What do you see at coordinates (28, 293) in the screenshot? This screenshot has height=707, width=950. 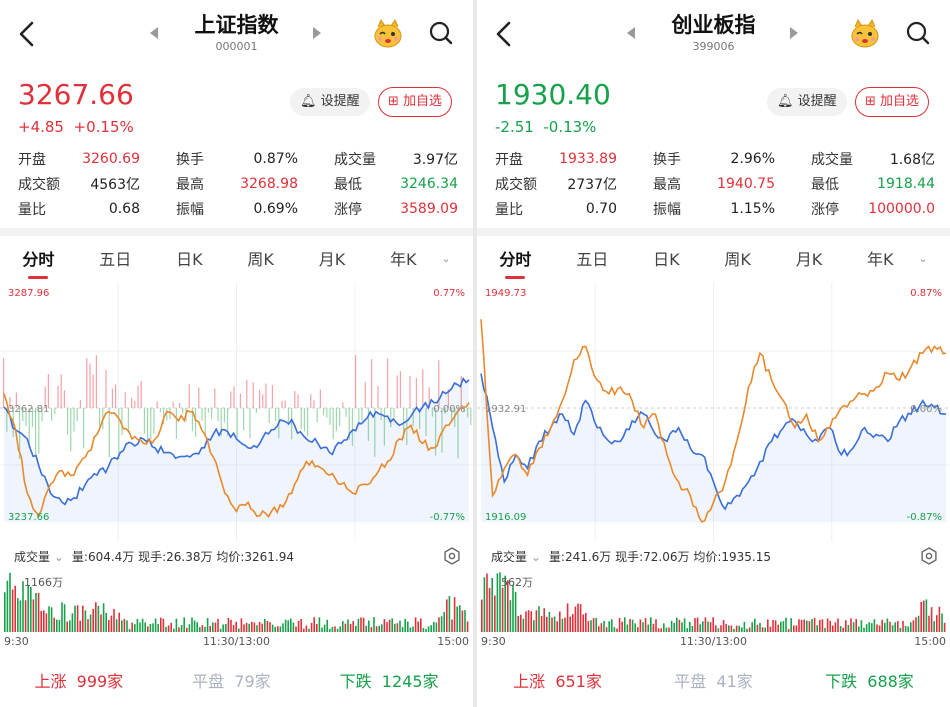 I see `price-axis-top: 3287.96` at bounding box center [28, 293].